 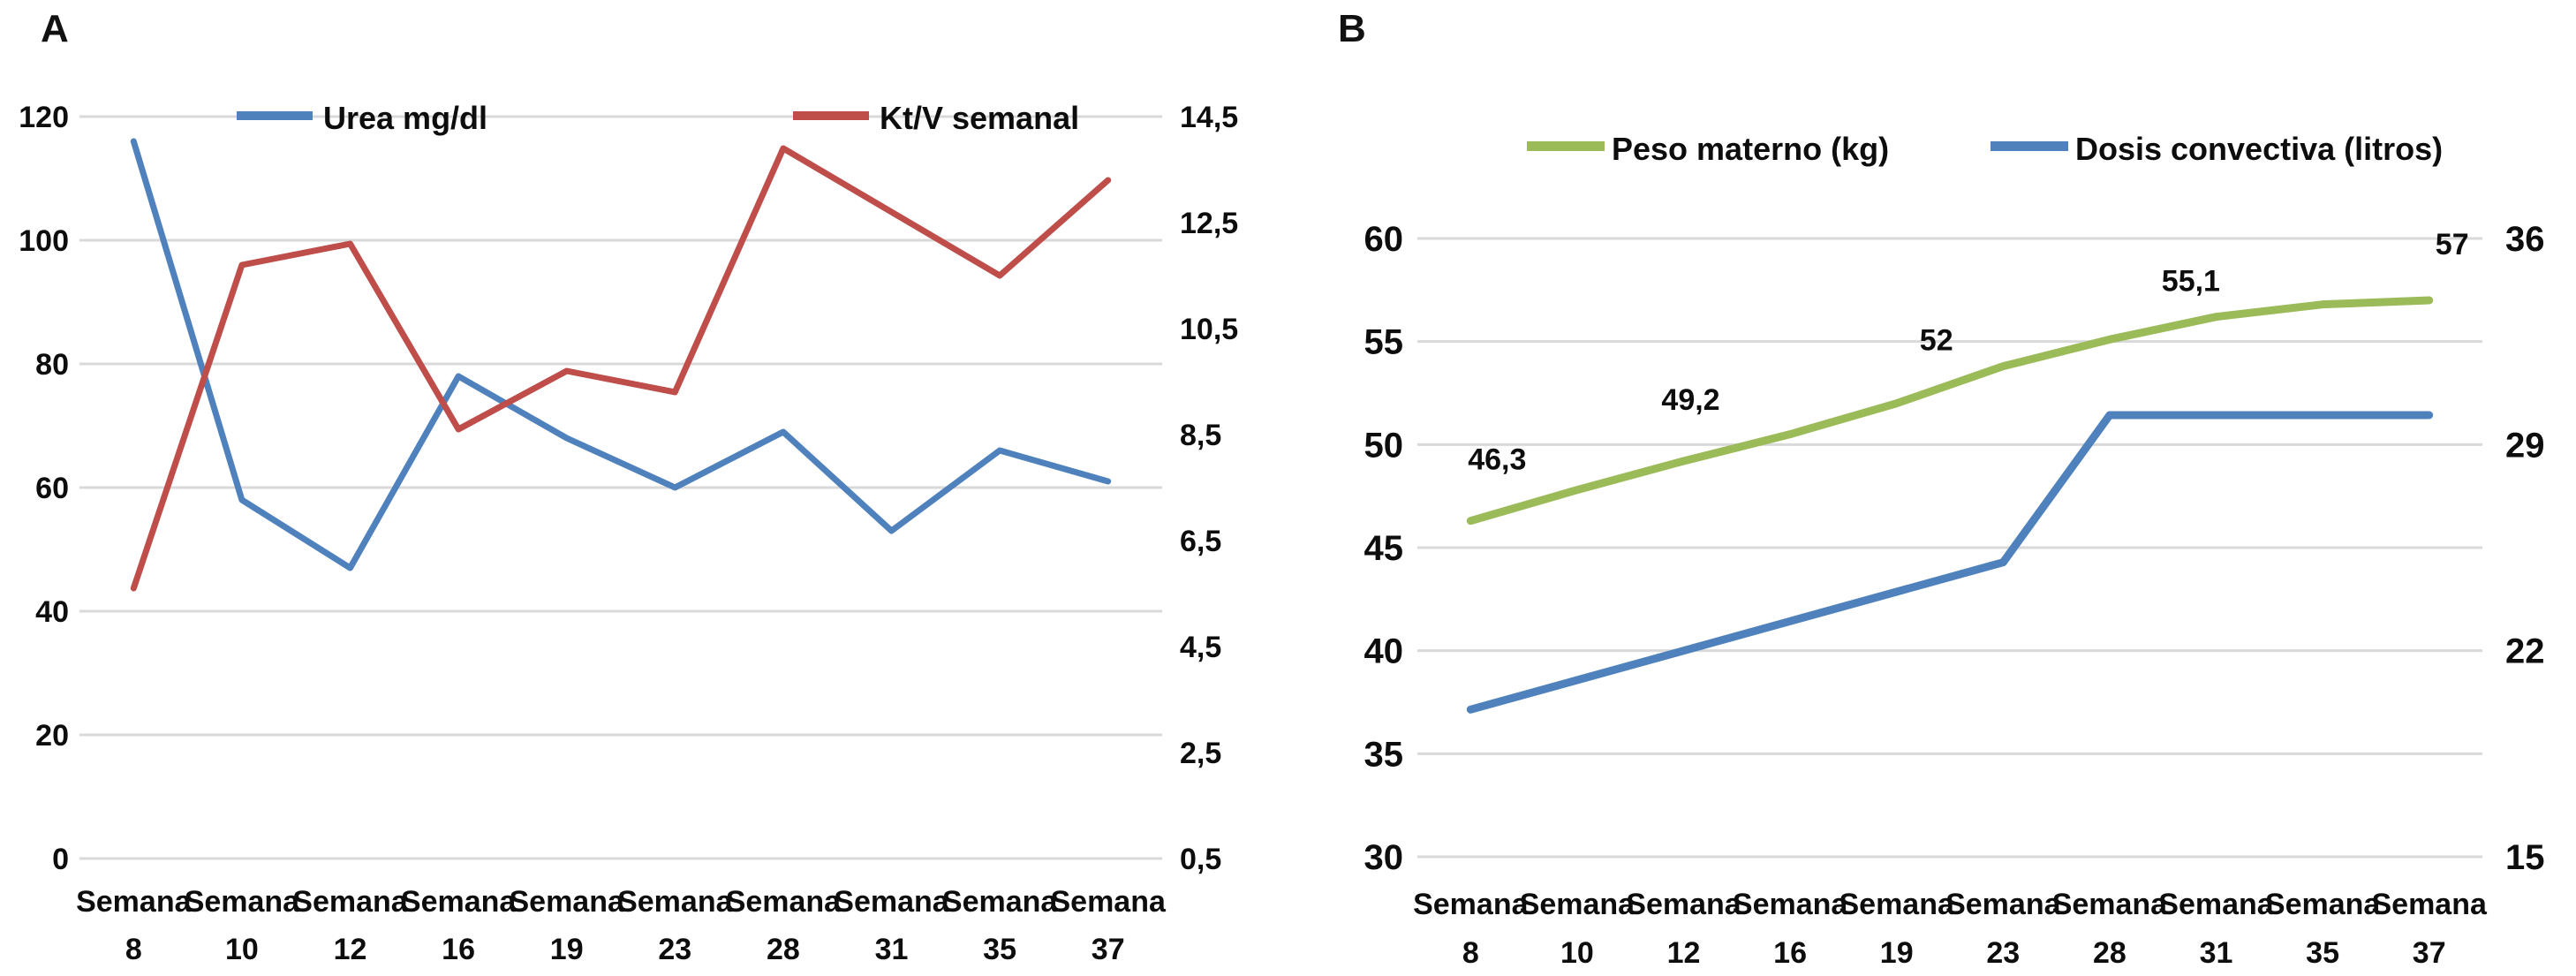 What do you see at coordinates (44, 241) in the screenshot?
I see `left-axis-tick-label: 100` at bounding box center [44, 241].